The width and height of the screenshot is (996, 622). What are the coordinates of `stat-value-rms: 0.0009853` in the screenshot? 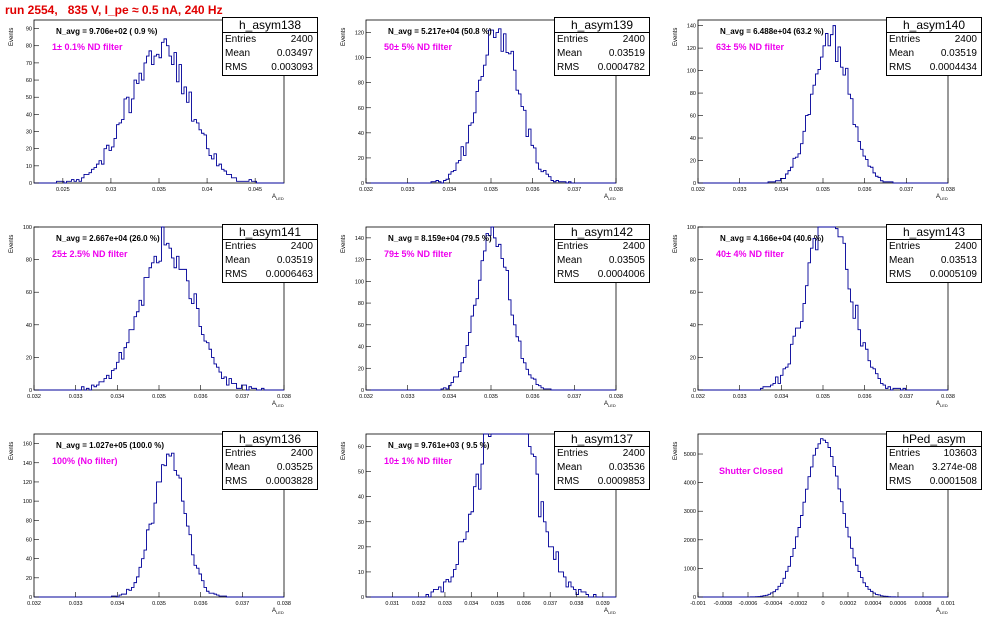 It's located at (621, 481).